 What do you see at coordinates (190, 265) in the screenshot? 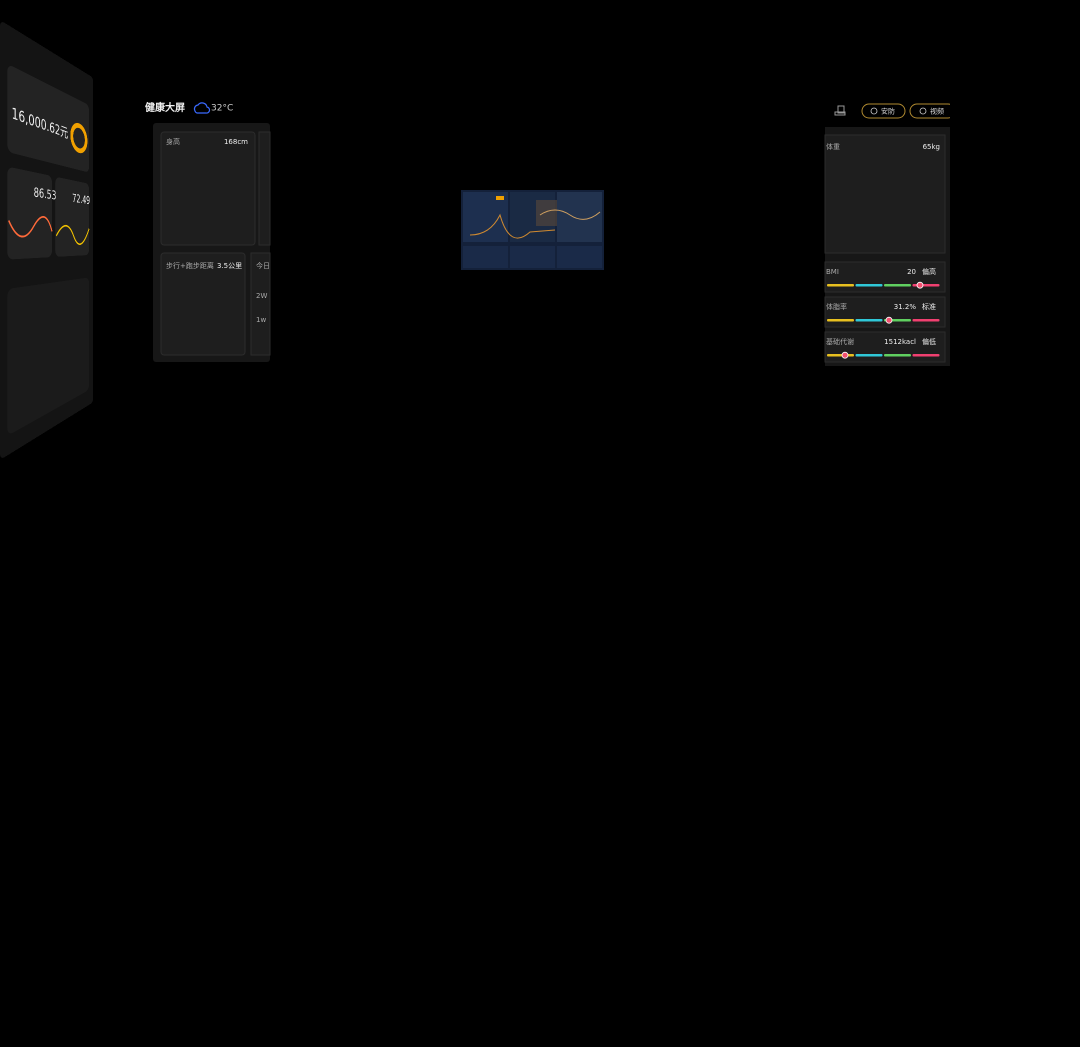
I see `card-title: 步行+跑步距离` at bounding box center [190, 265].